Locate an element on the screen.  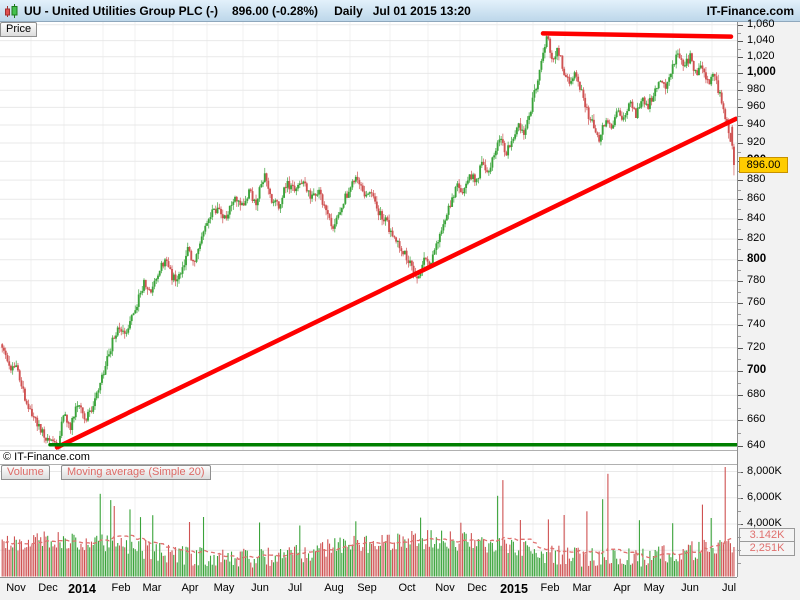
tab-price: Price is located at coordinates (19, 29).